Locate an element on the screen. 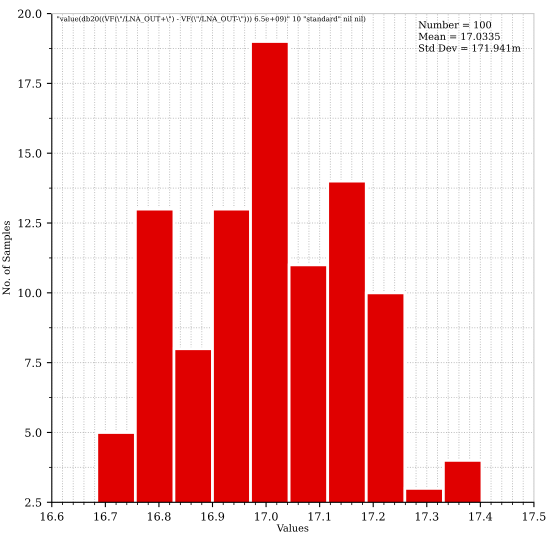 The height and width of the screenshot is (543, 551). y-tick-label: 2.5 is located at coordinates (33, 502).